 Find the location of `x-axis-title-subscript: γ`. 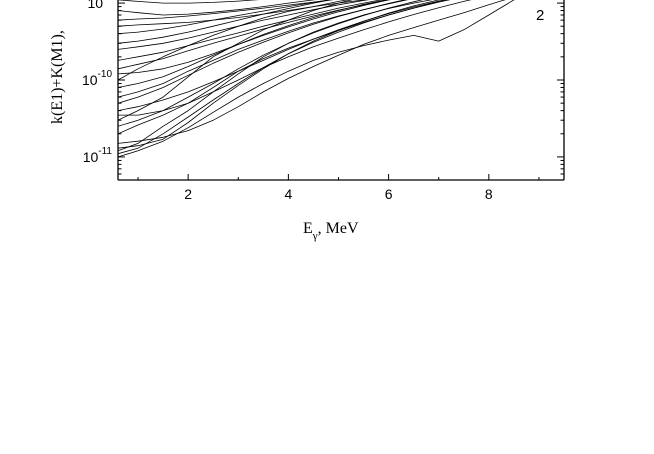

x-axis-title-subscript: γ is located at coordinates (315, 236).